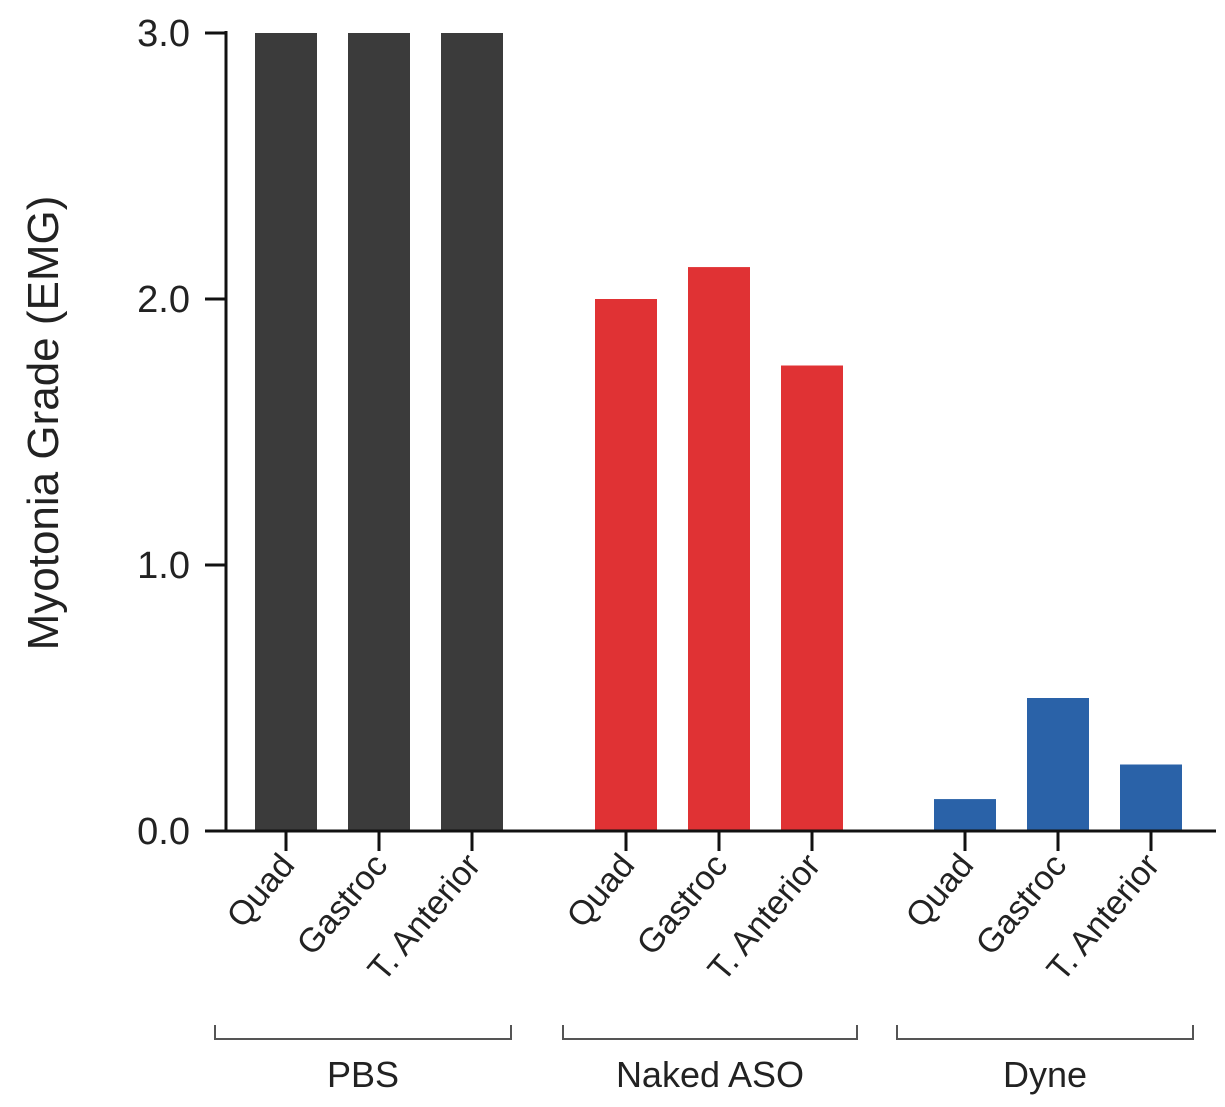 The image size is (1225, 1107). Describe the element at coordinates (626, 565) in the screenshot. I see `bar-naked-aso-quad` at that location.